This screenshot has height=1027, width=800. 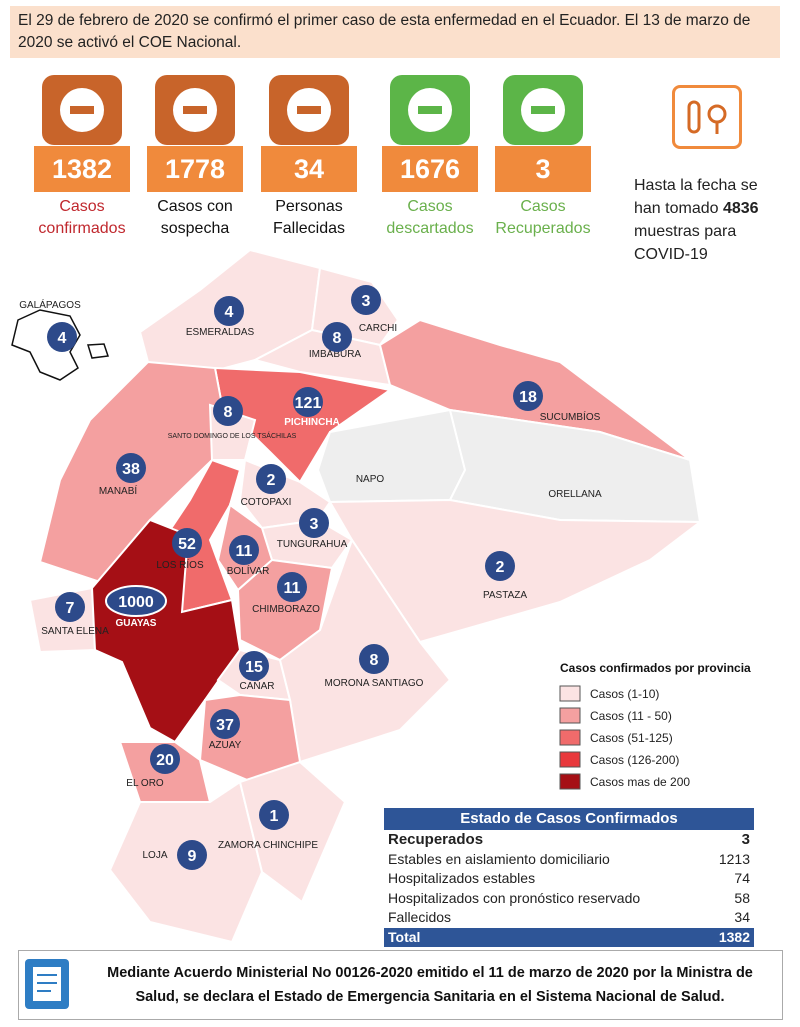 I want to click on legend-item: Casos (1-10), so click(x=624, y=694).